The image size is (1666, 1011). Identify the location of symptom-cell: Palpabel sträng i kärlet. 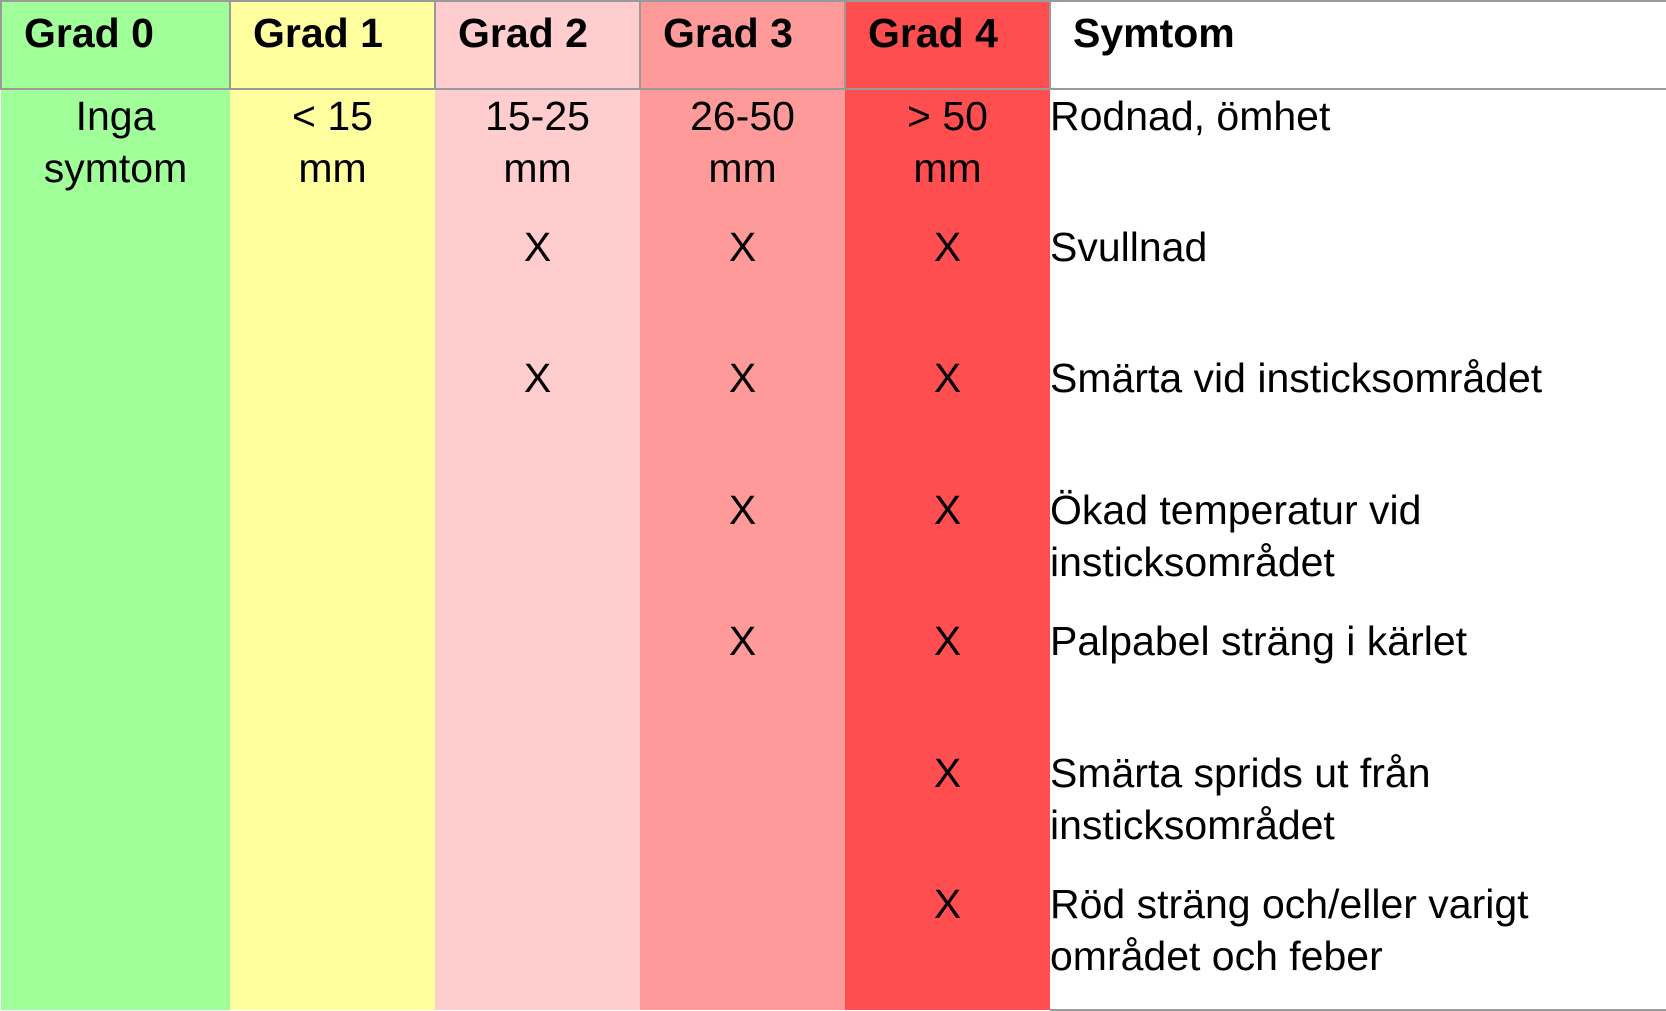
(1259, 641).